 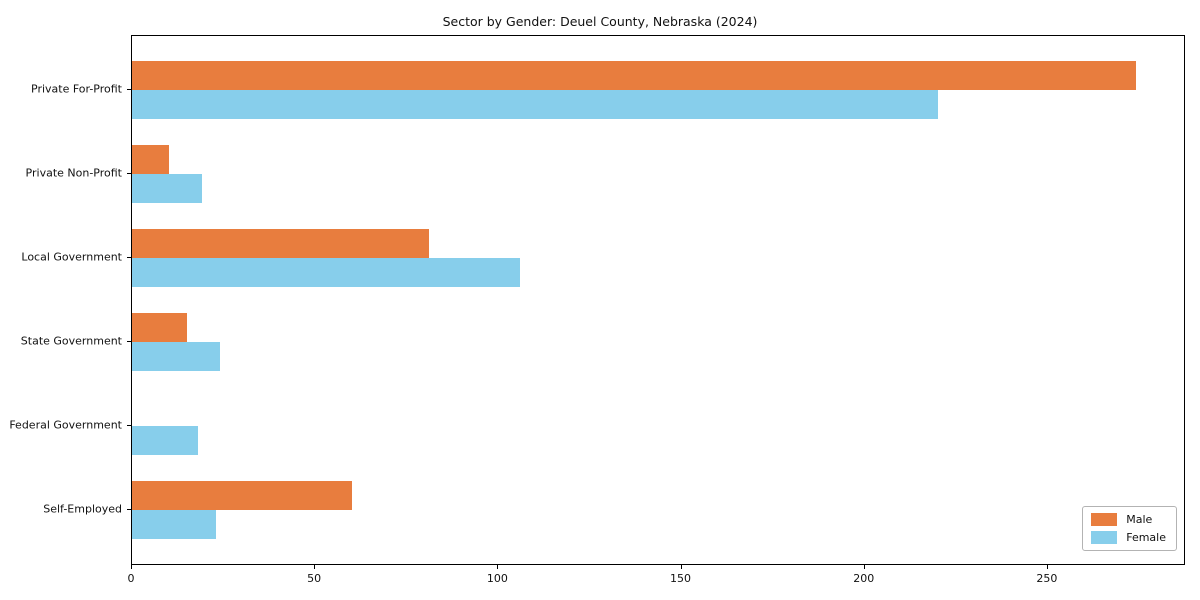 I want to click on bar-female-federal-government, so click(x=165, y=440).